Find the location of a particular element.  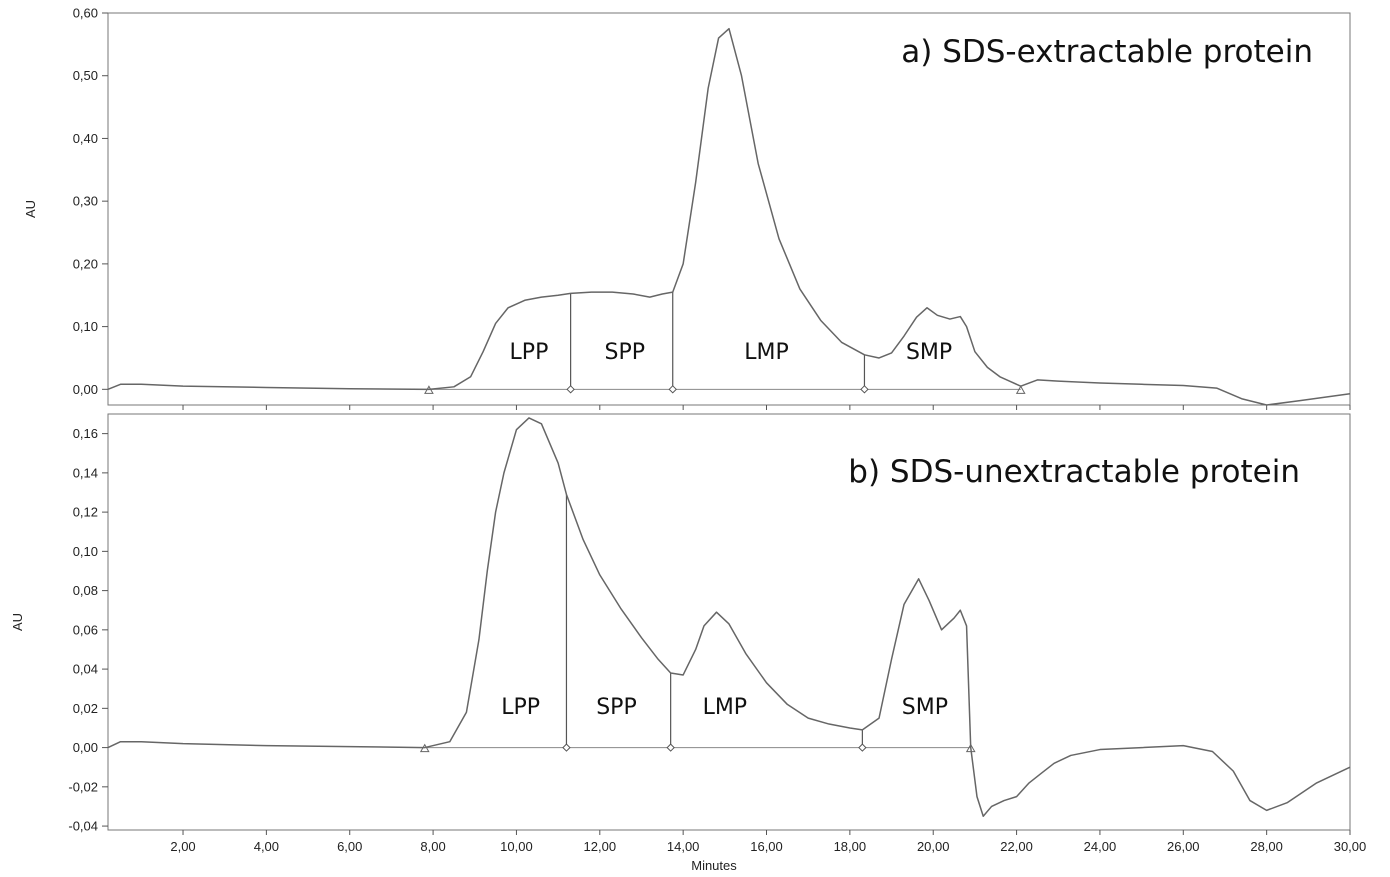

chart-title: b) SDS-unextractable protein is located at coordinates (1074, 472).